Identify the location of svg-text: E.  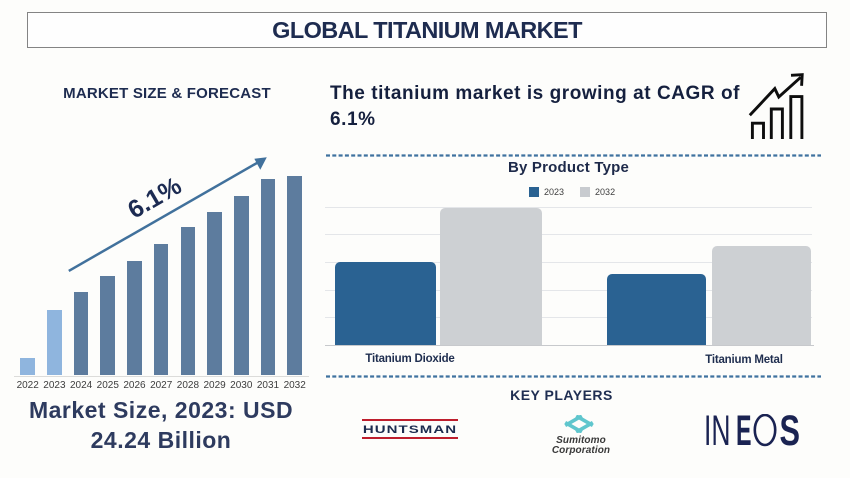
(744, 430).